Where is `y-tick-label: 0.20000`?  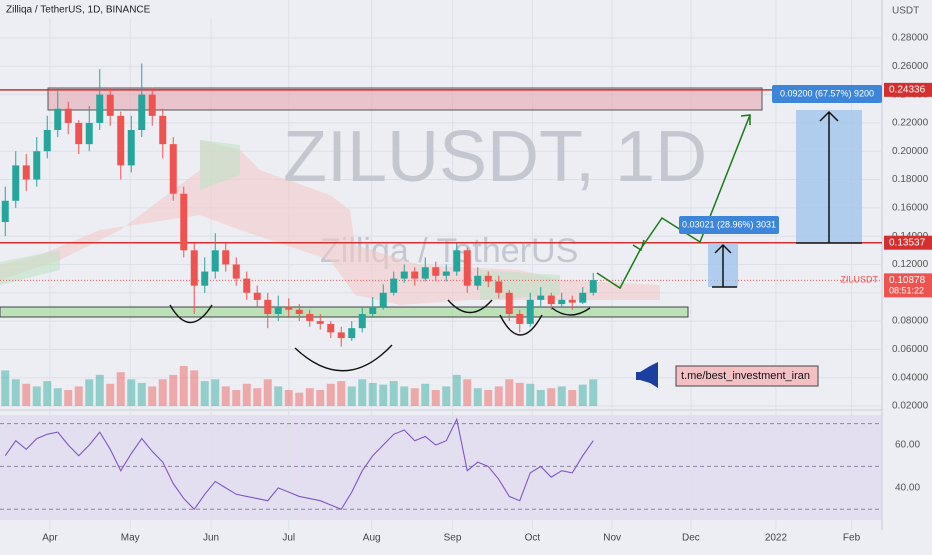
y-tick-label: 0.20000 is located at coordinates (910, 151).